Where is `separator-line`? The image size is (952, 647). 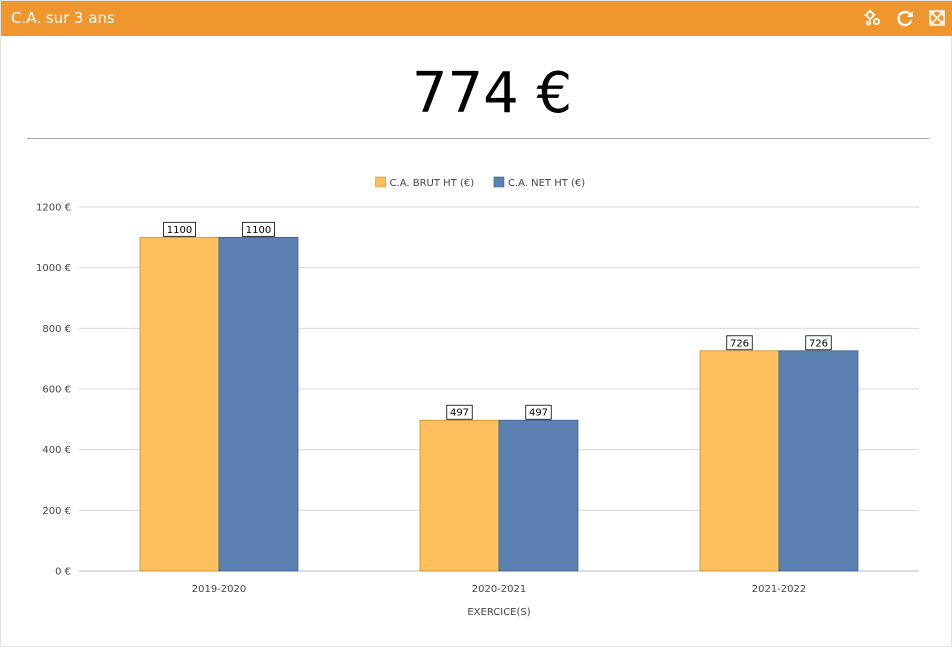
separator-line is located at coordinates (478, 138).